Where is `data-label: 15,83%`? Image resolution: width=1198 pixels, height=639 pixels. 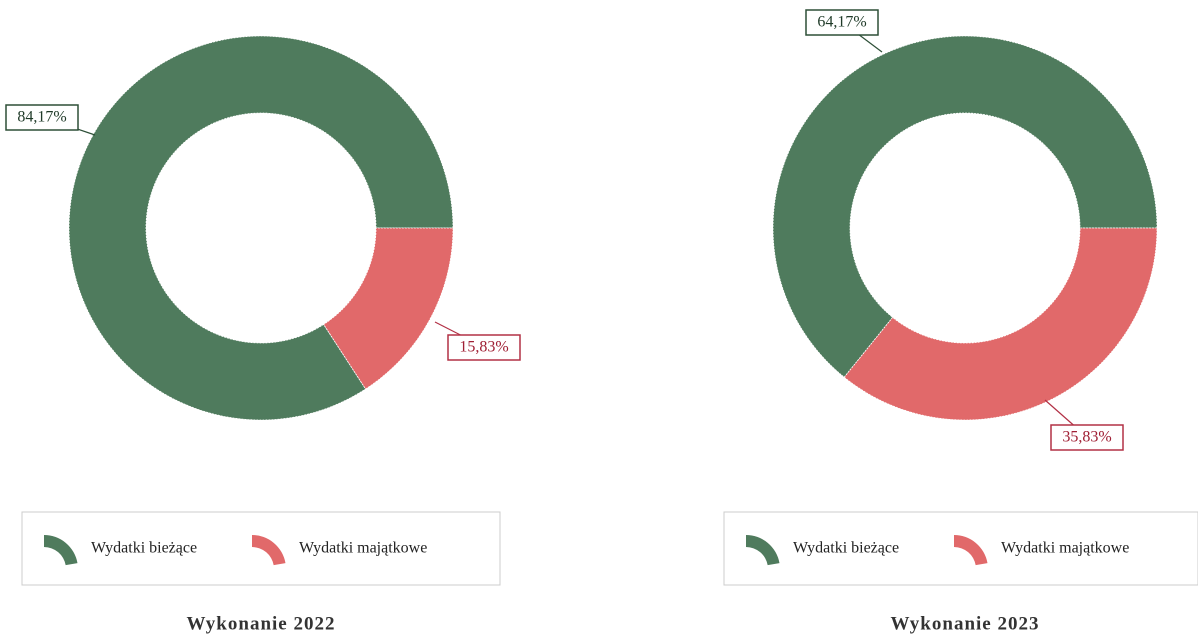
data-label: 15,83% is located at coordinates (483, 347).